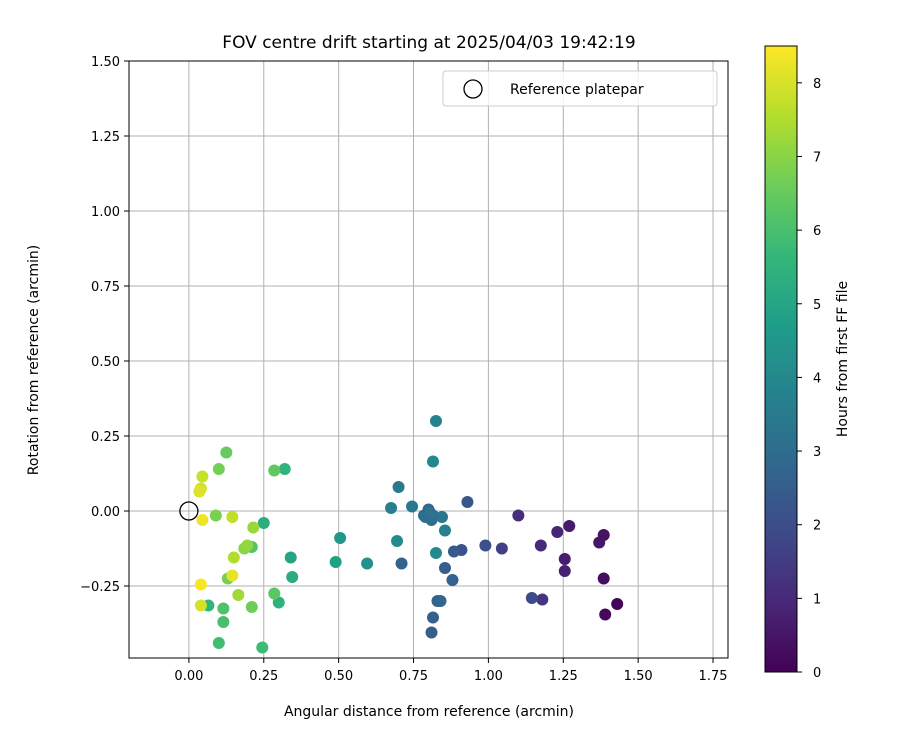 This screenshot has width=900, height=750. What do you see at coordinates (105, 212) in the screenshot?
I see `y-tick-label: 1.00` at bounding box center [105, 212].